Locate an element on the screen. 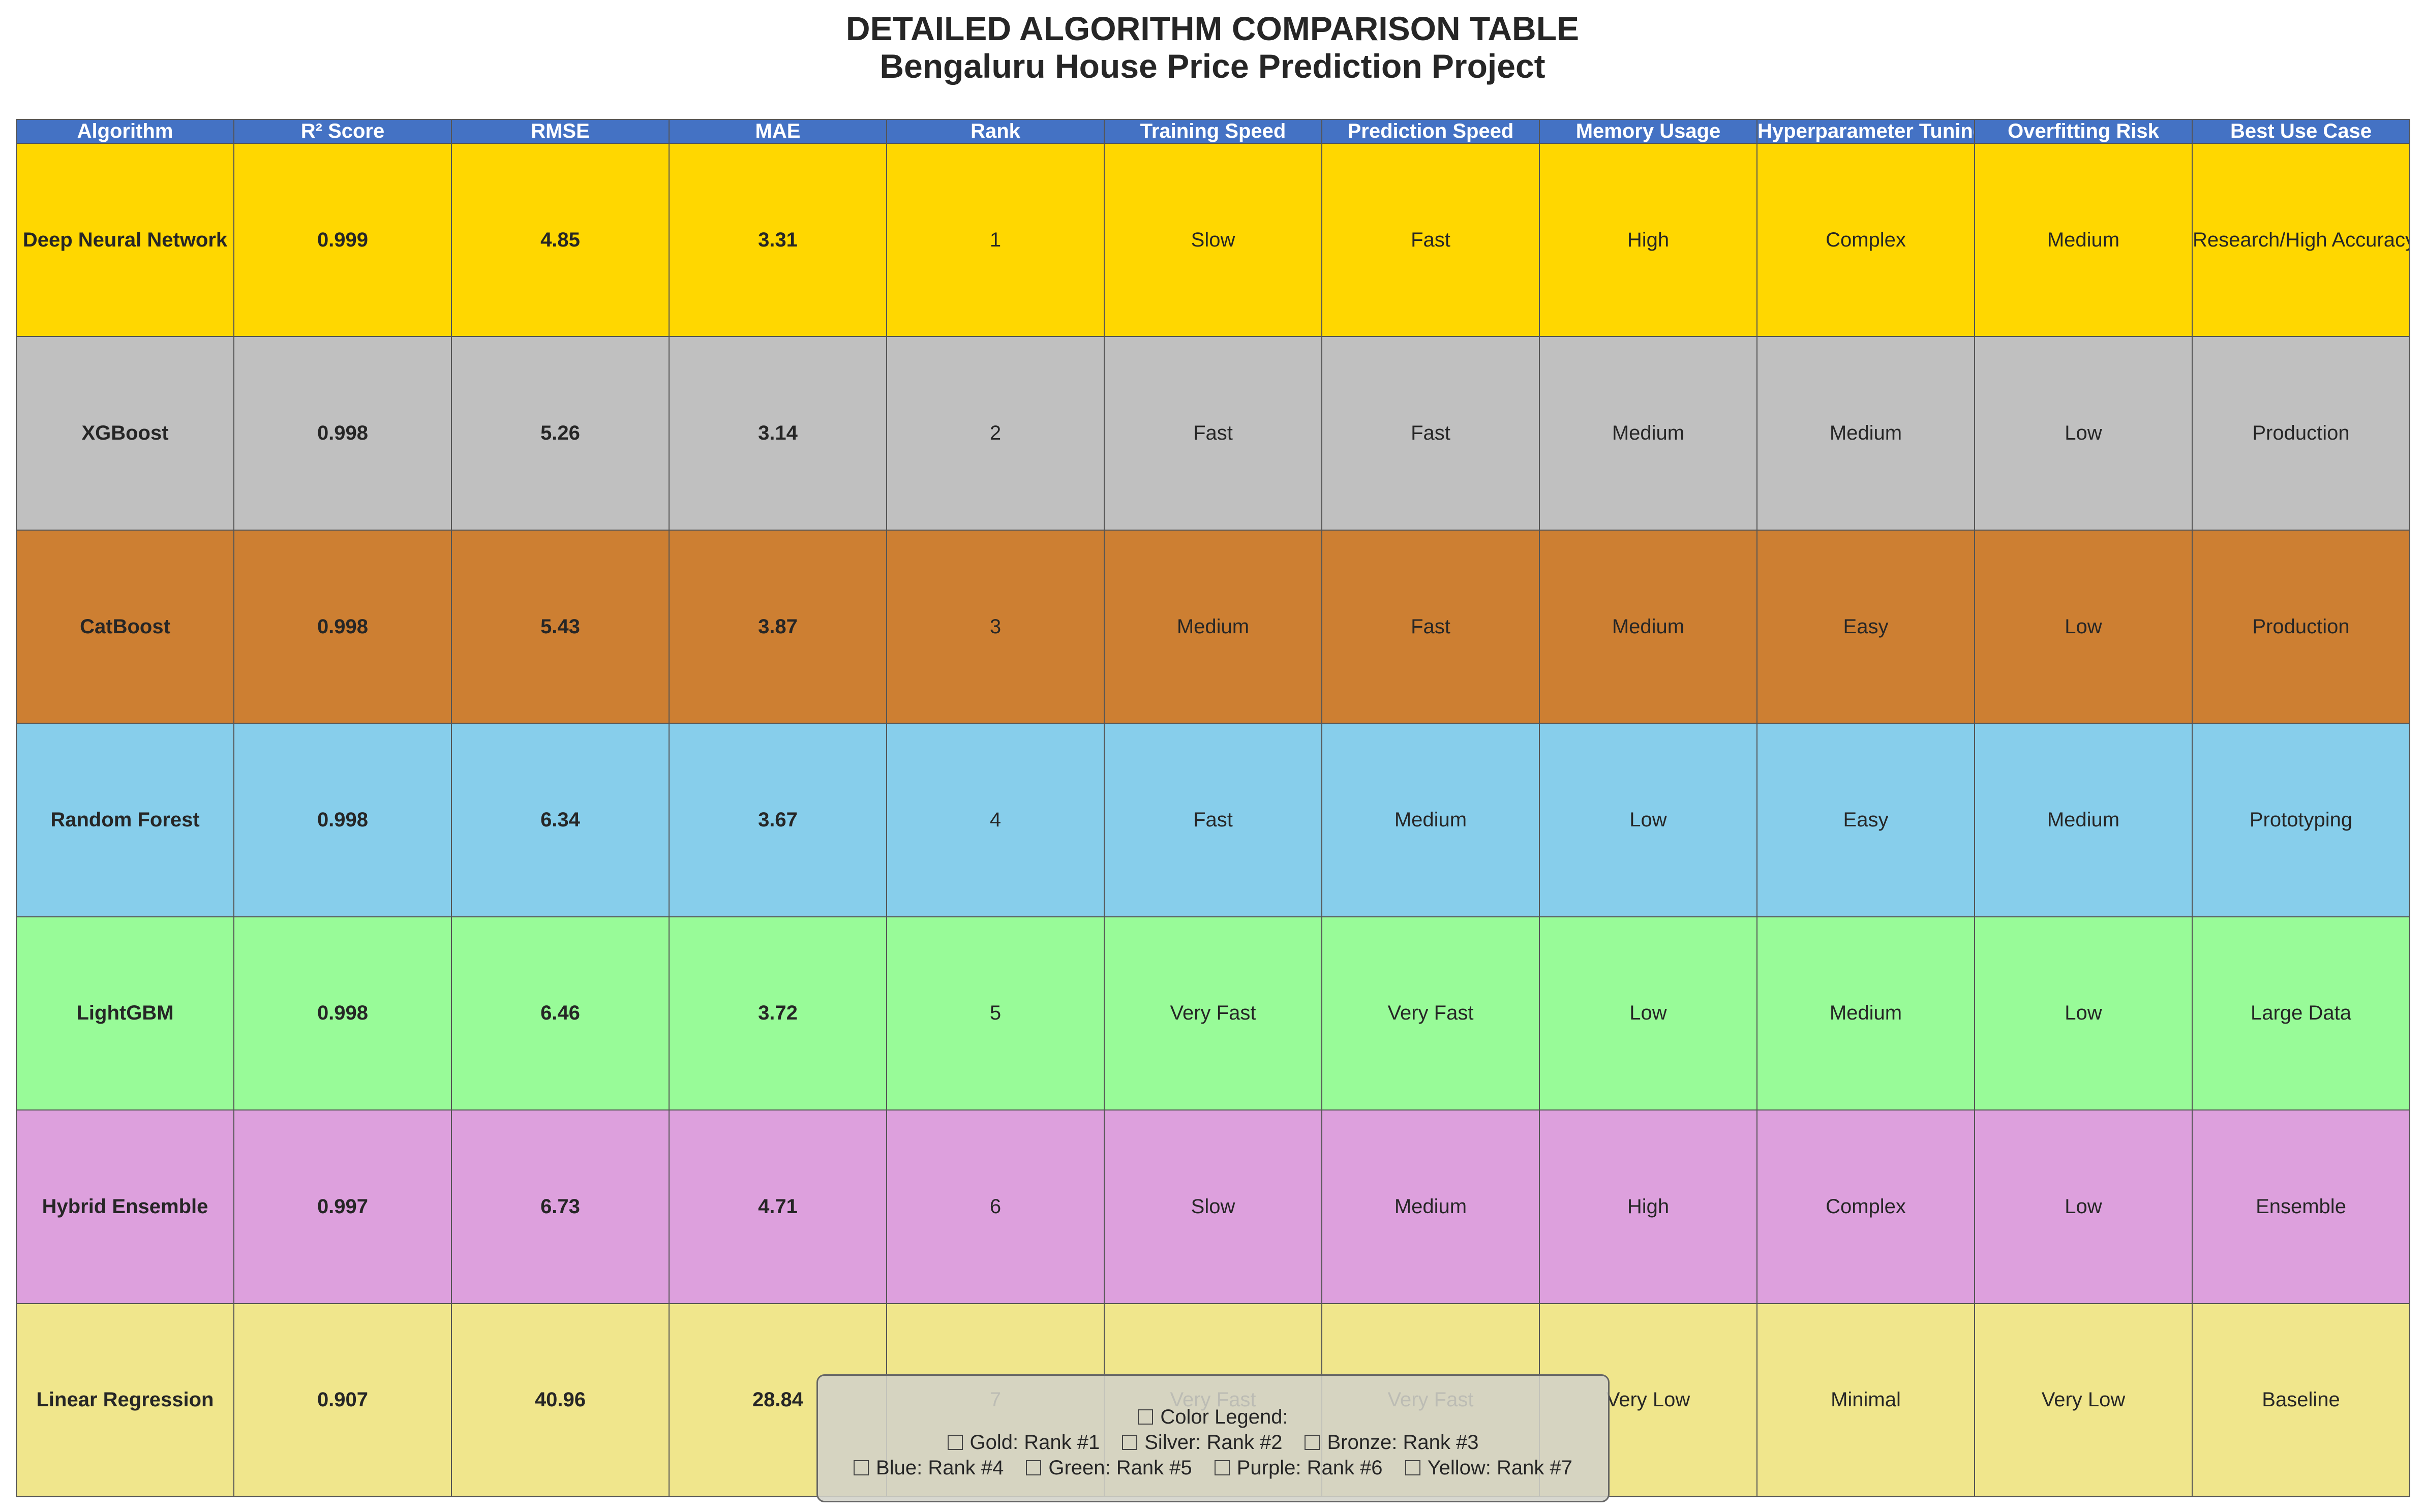 The height and width of the screenshot is (1512, 2425). legend-item: Purple: Rank #6 is located at coordinates (1298, 1467).